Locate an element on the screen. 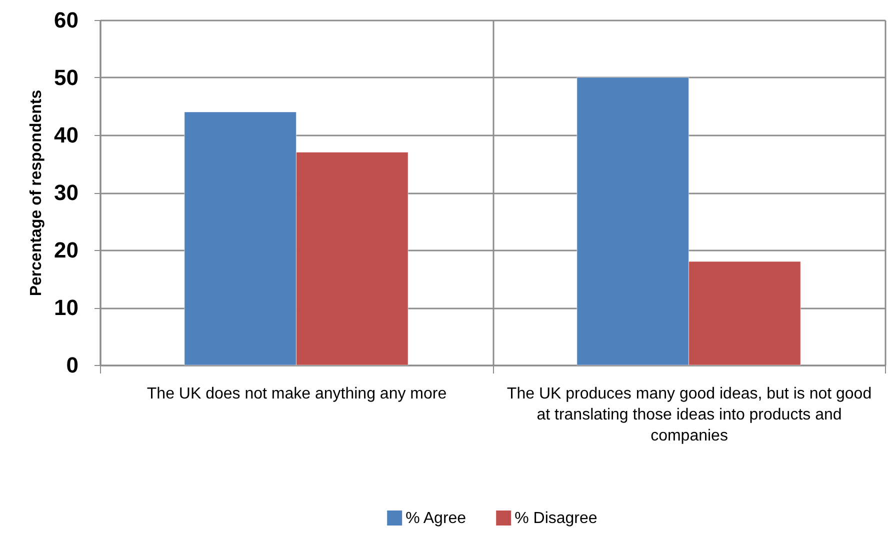 The height and width of the screenshot is (535, 891). y-tick-label: 60 is located at coordinates (66, 20).